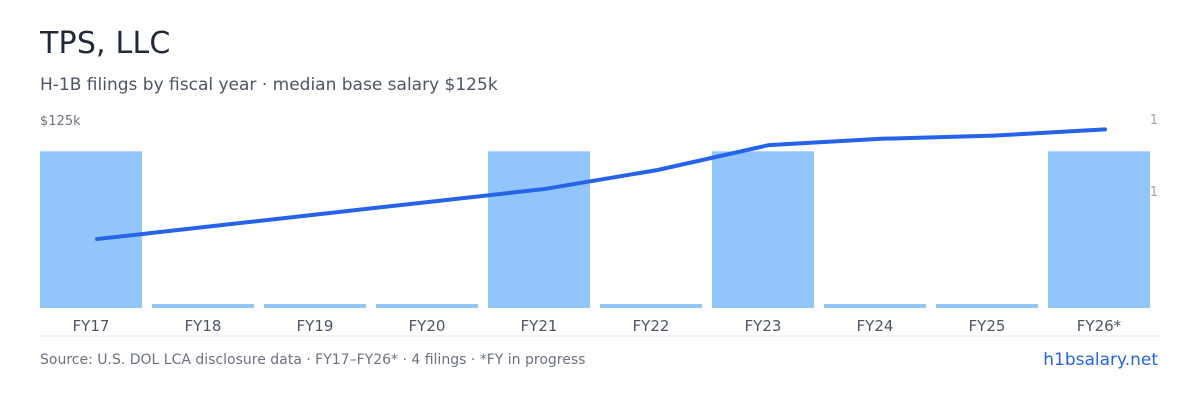 The width and height of the screenshot is (1200, 400). I want to click on x-tick-label: FY26*, so click(1099, 326).